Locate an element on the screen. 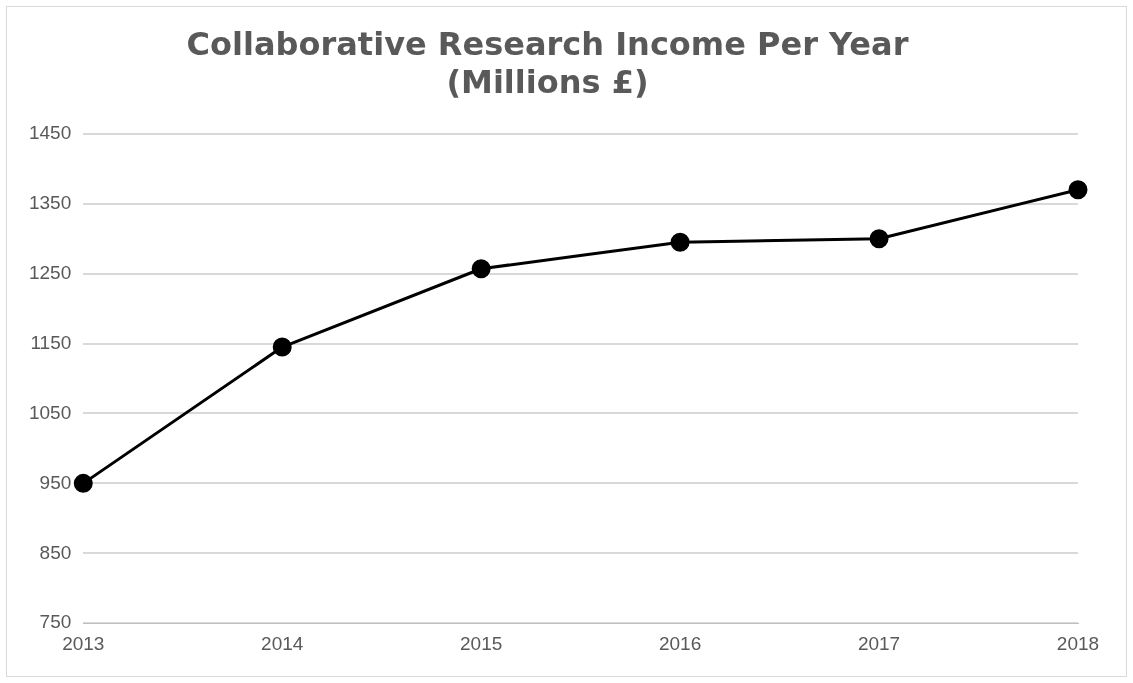 The width and height of the screenshot is (1133, 683). x-tick-label: 2018 is located at coordinates (1078, 643).